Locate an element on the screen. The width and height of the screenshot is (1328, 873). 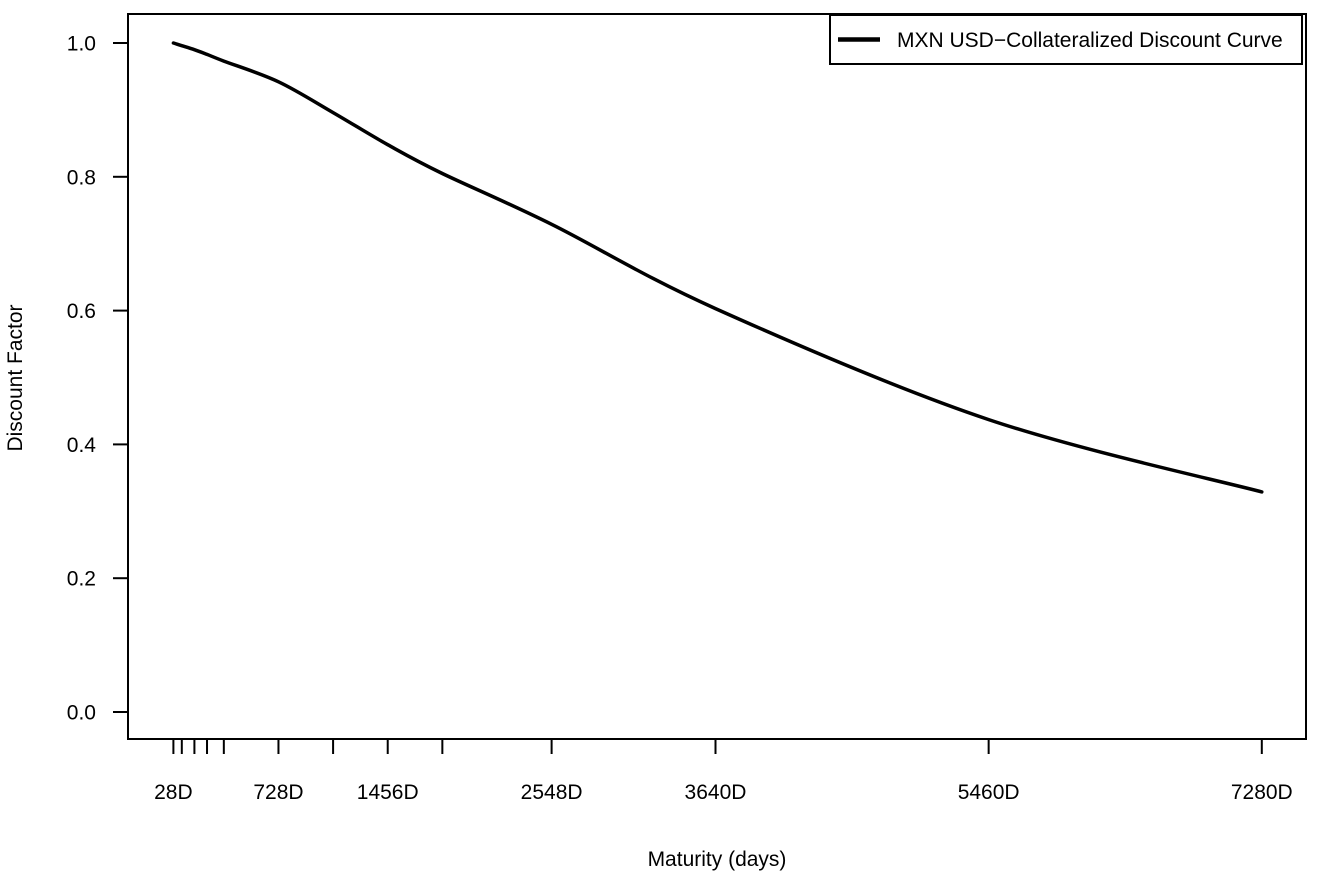
x-tick-label: 728D is located at coordinates (278, 792).